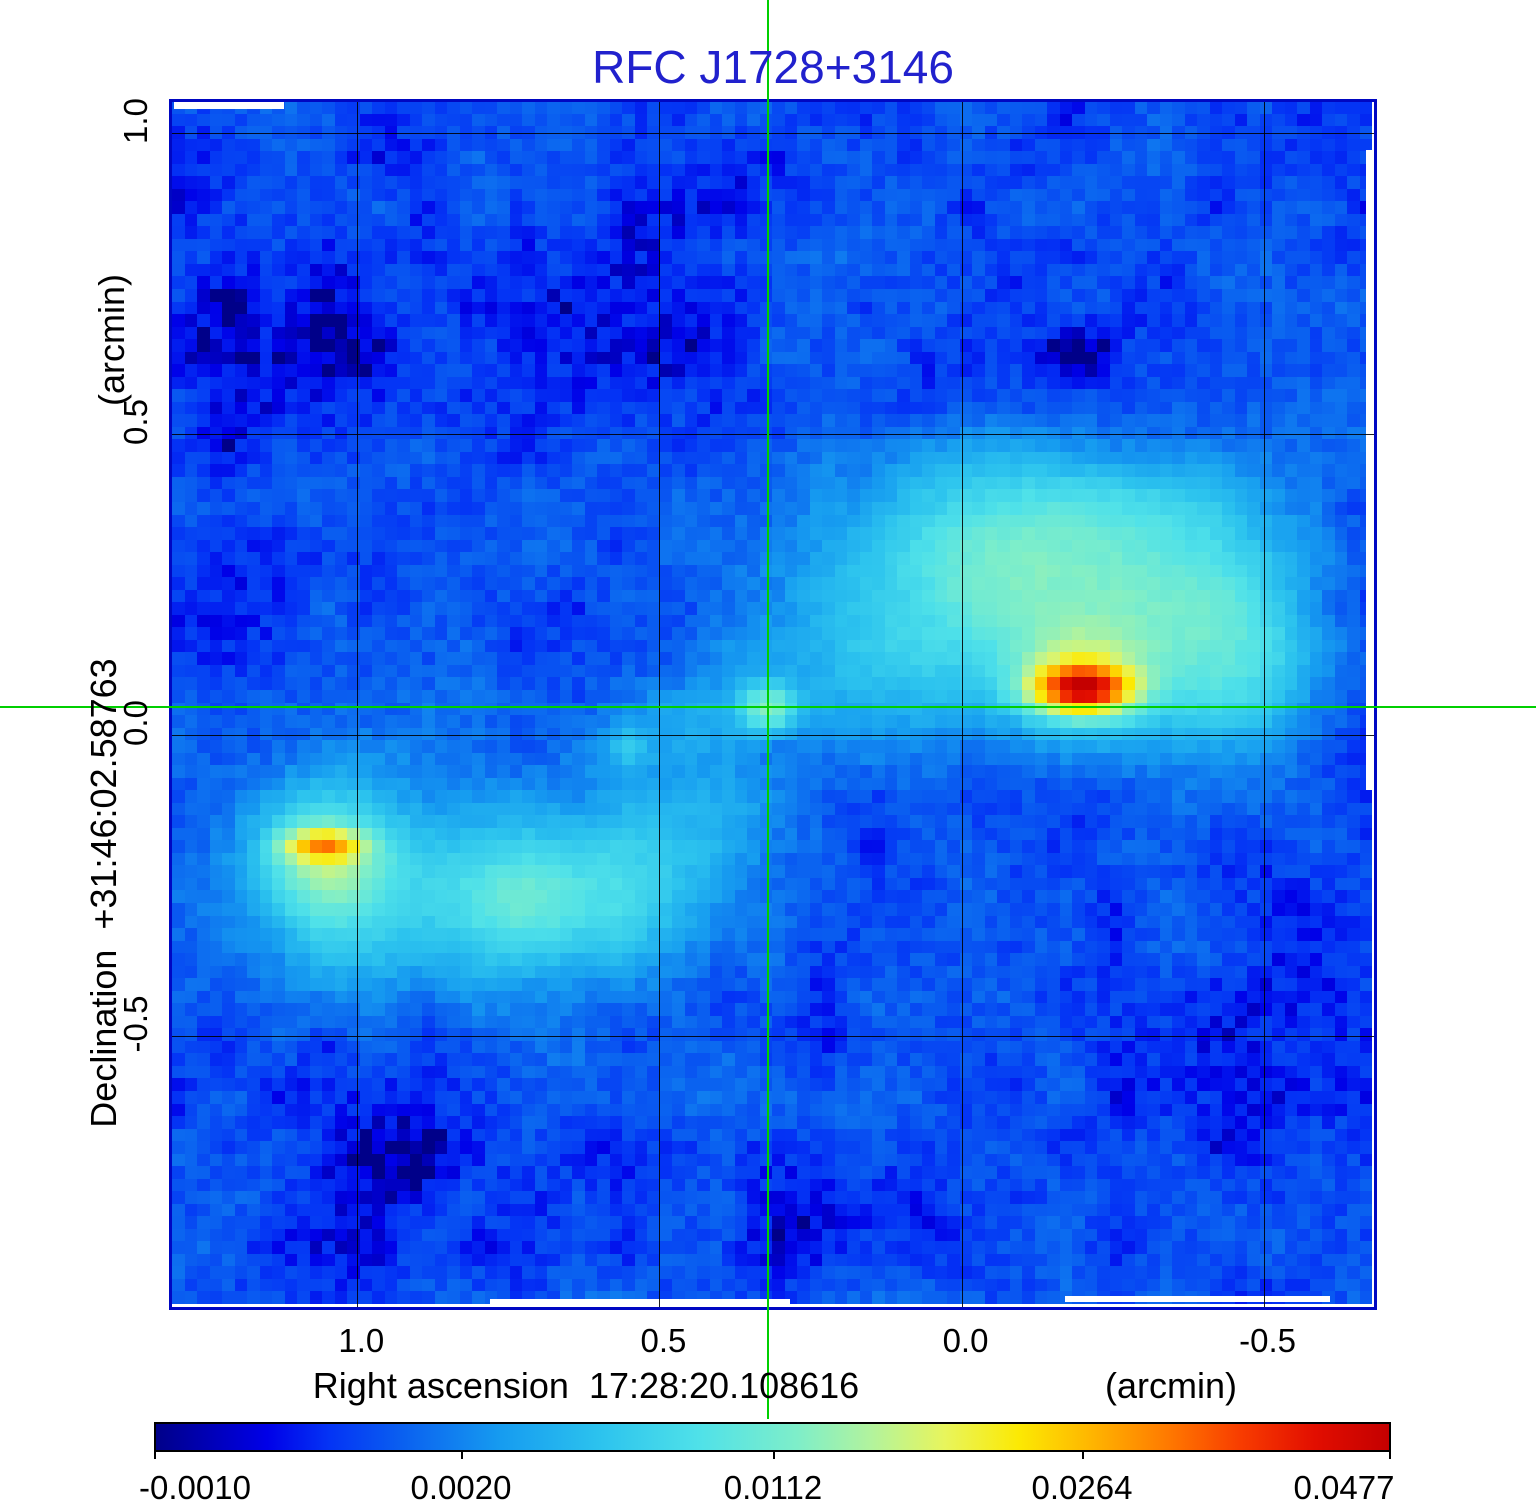 This screenshot has width=1536, height=1511. Describe the element at coordinates (1268, 1340) in the screenshot. I see `x-tick-label--0.5: -0.5` at that location.